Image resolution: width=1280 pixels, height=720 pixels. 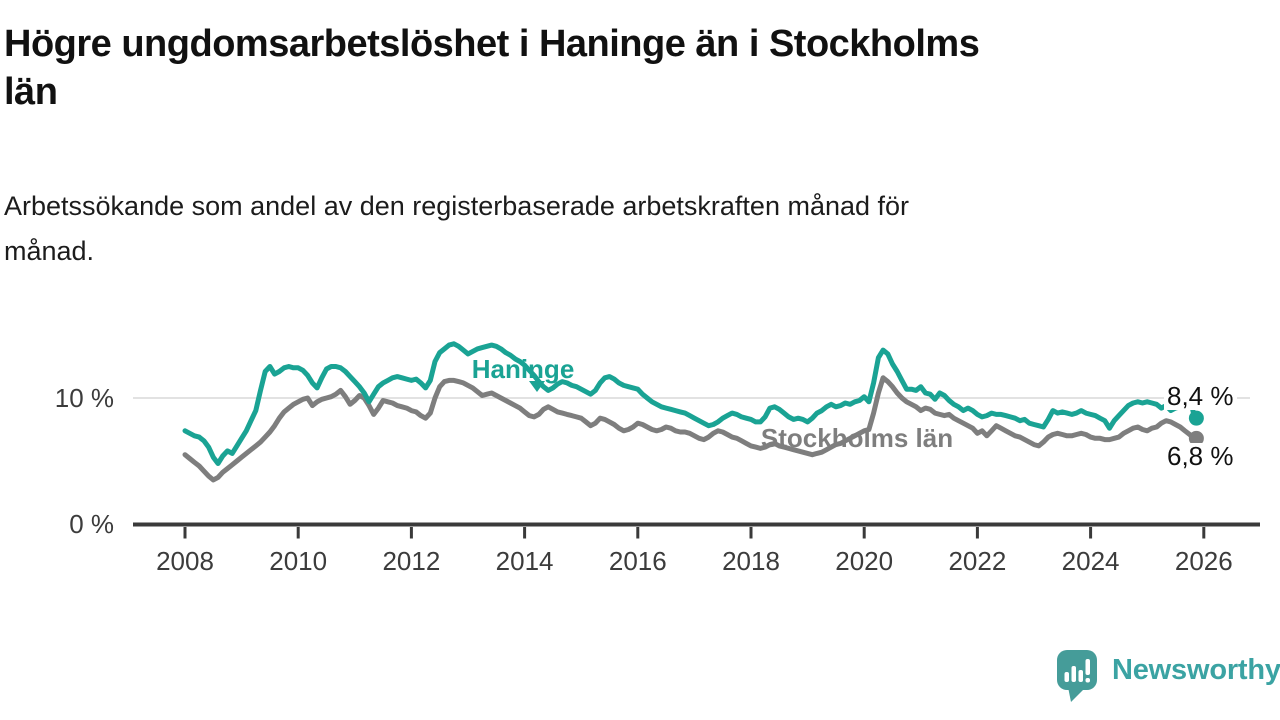 I want to click on subtitle-line-2: månad., so click(x=49, y=251).